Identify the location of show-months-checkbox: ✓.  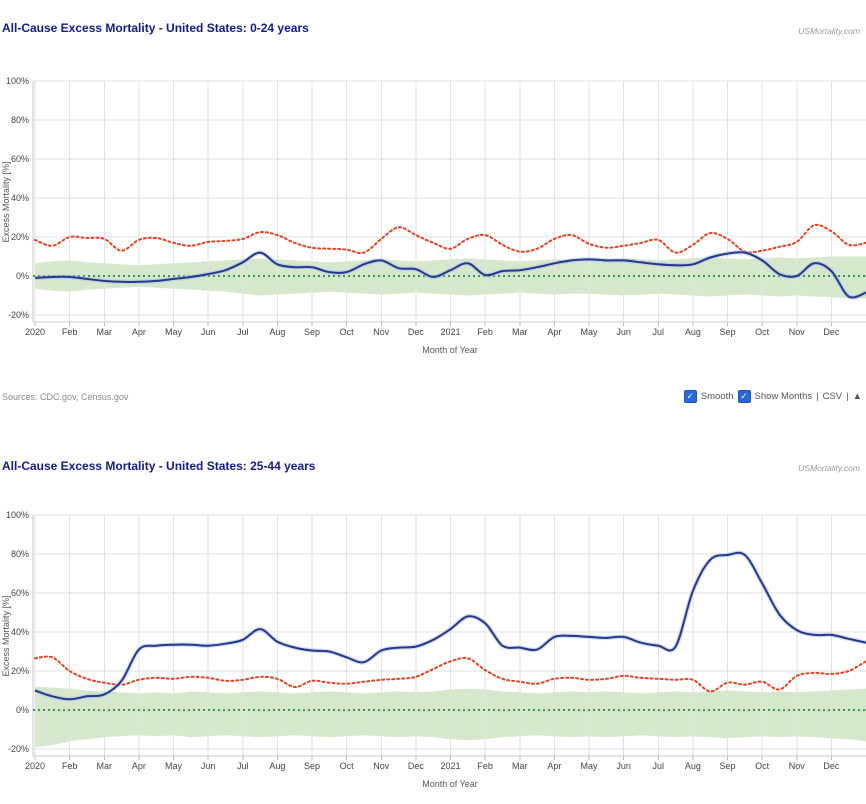
(744, 396).